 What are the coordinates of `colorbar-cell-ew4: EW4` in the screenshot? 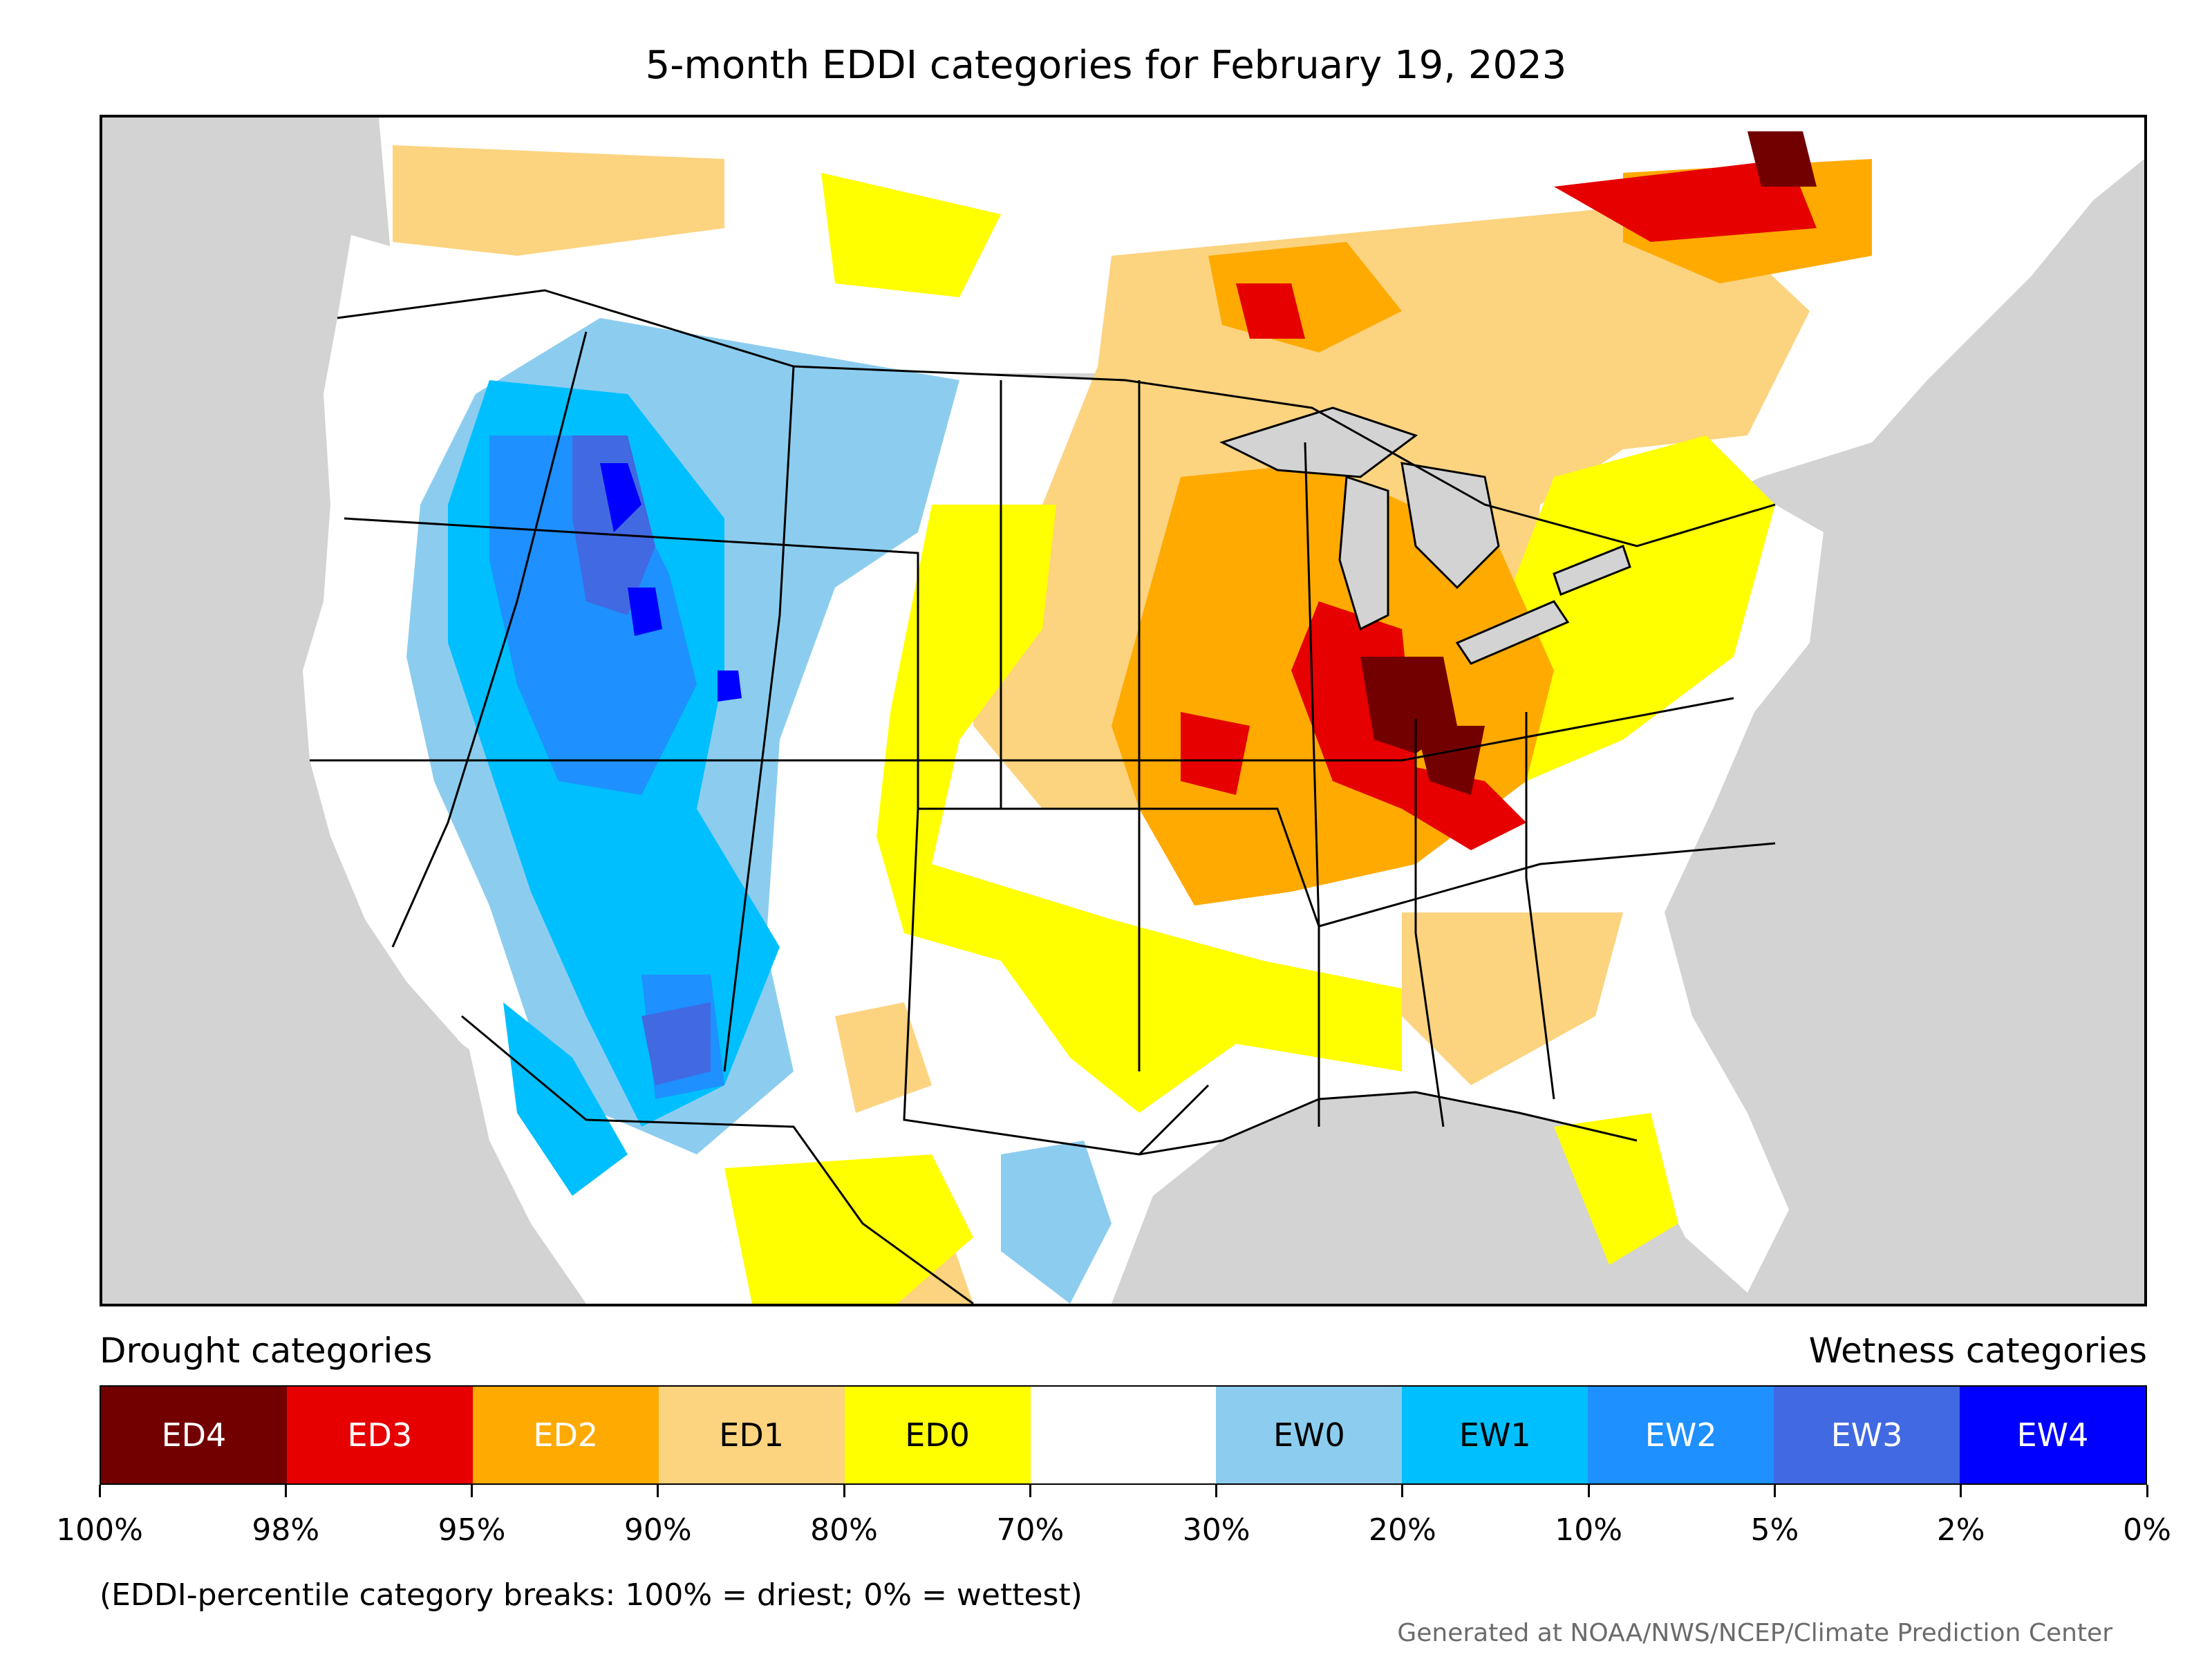 It's located at (2053, 1435).